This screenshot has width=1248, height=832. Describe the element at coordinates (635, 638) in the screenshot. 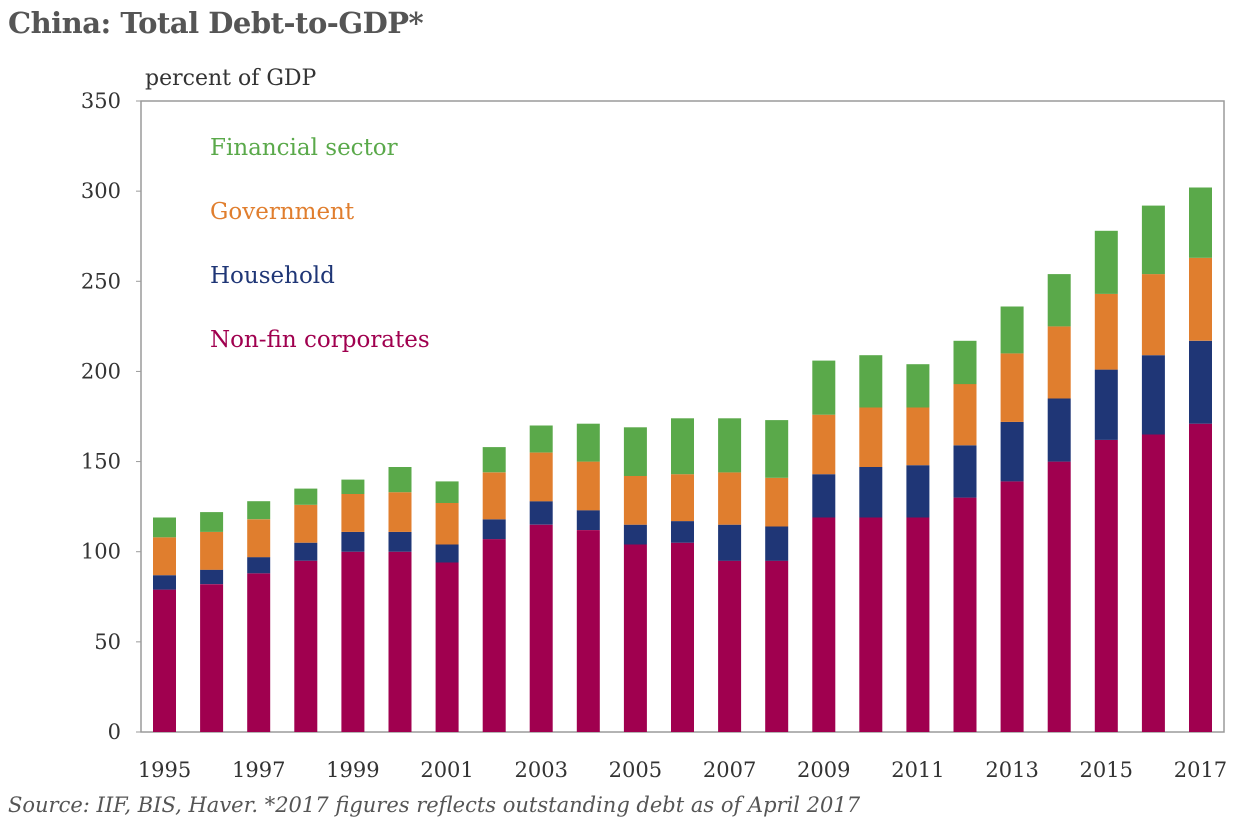

I see `bar-2005-non-fin-corporates` at that location.